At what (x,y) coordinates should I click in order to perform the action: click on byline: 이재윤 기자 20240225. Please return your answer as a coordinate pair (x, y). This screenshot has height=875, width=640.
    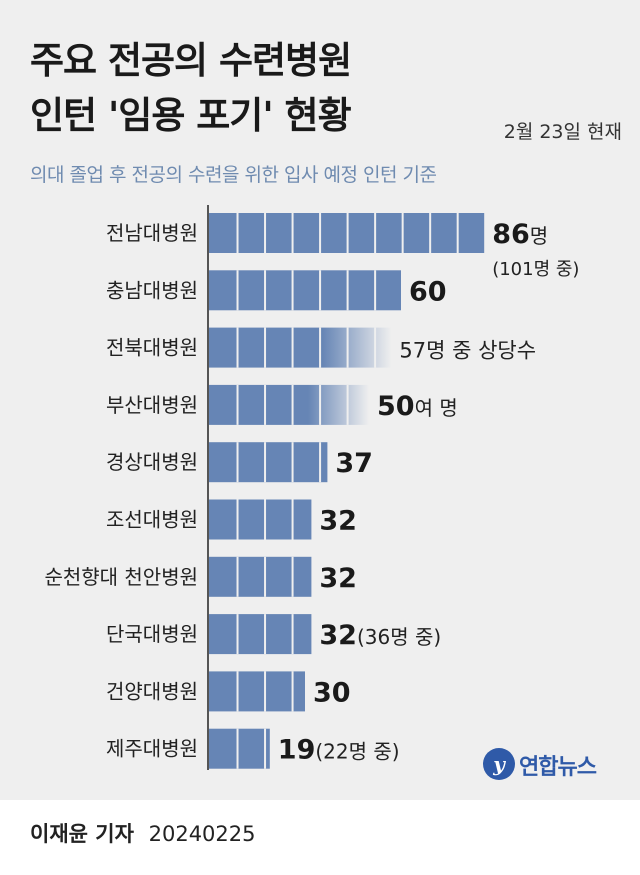
    Looking at the image, I should click on (143, 833).